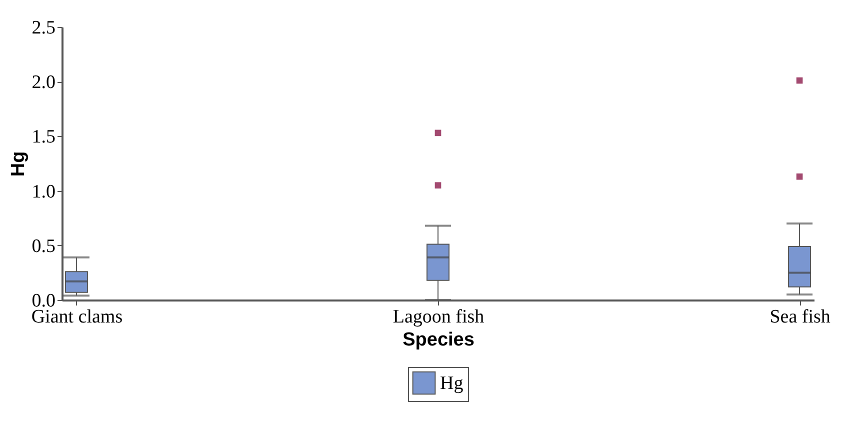 The height and width of the screenshot is (427, 847). Describe the element at coordinates (452, 383) in the screenshot. I see `legend-label: Hg` at that location.